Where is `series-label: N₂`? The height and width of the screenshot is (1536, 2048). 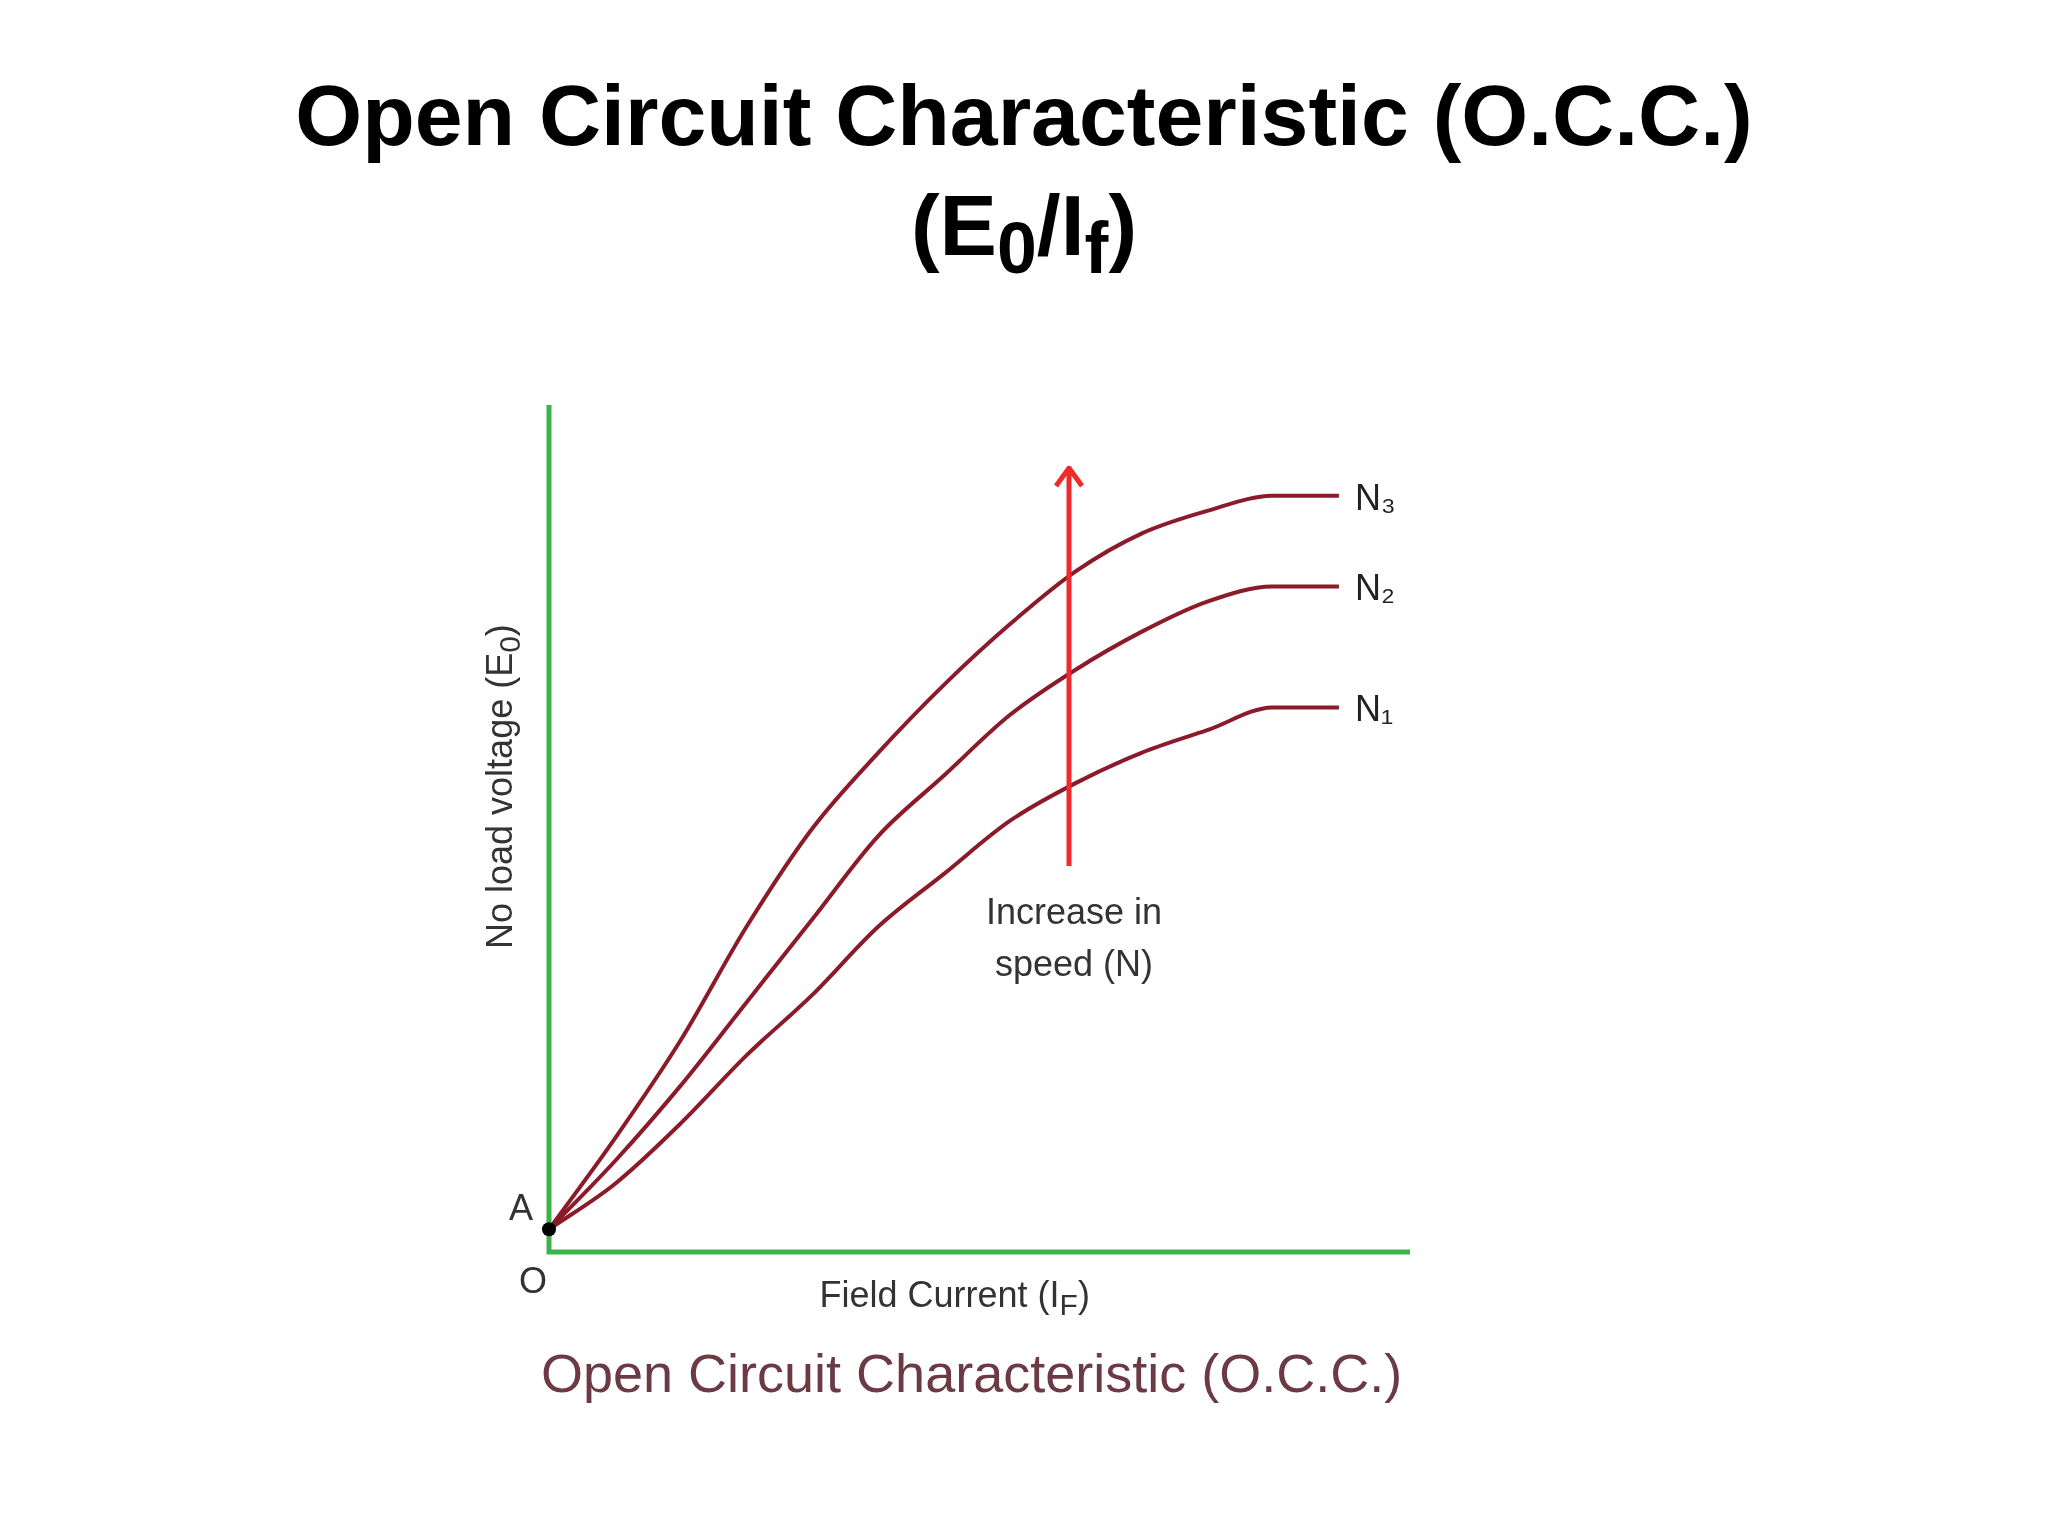 series-label: N₂ is located at coordinates (1374, 588).